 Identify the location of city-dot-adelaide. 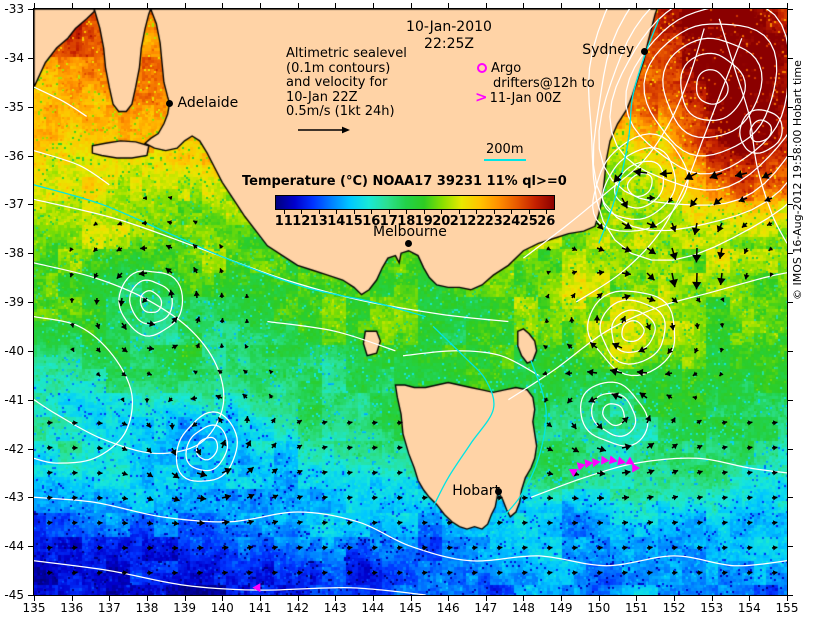
(170, 103).